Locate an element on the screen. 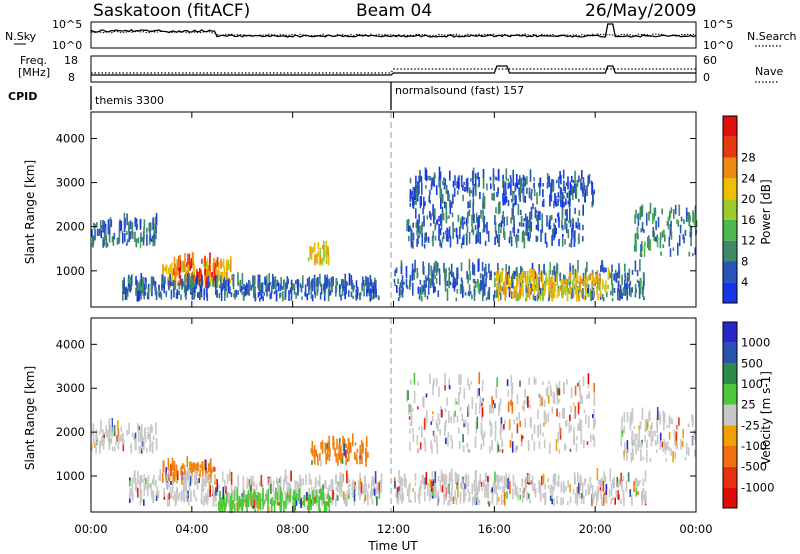  velocity-colorbar-tick-3: 25 is located at coordinates (748, 405).